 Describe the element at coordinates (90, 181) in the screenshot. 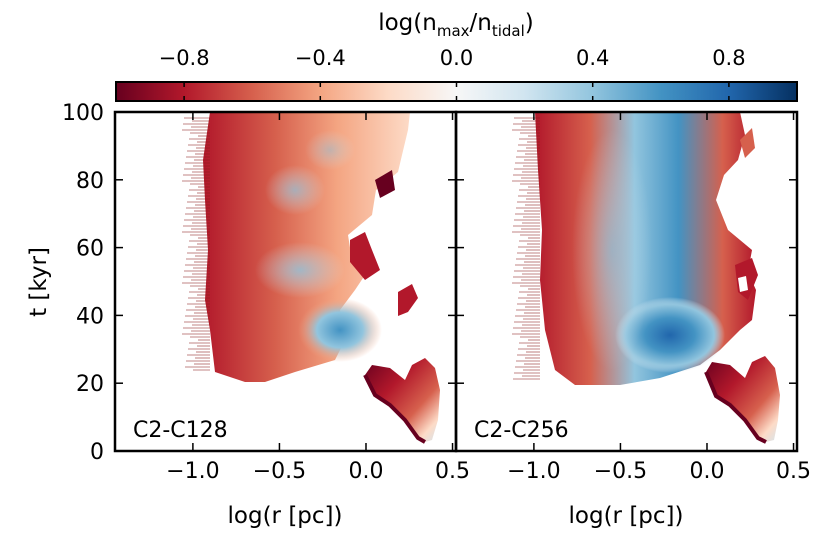

I see `y-tick-label: 80` at that location.